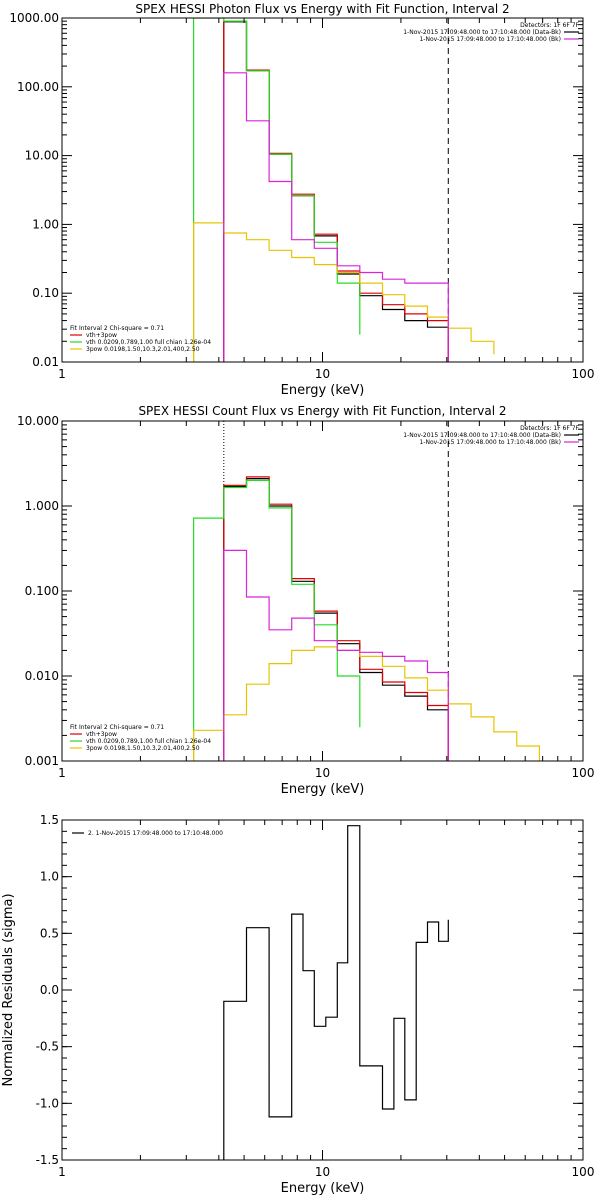 The image size is (600, 1200). I want to click on y-tick-label: 0.10, so click(45, 293).